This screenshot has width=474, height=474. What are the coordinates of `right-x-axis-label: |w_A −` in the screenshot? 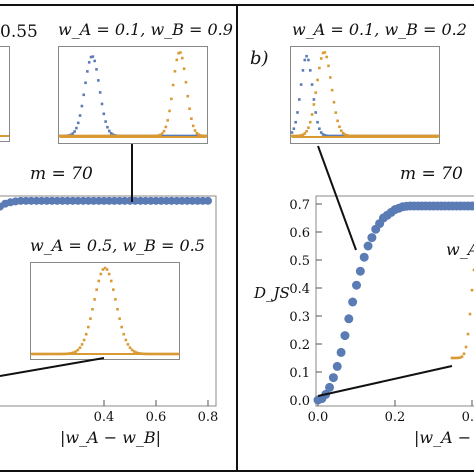 It's located at (443, 437).